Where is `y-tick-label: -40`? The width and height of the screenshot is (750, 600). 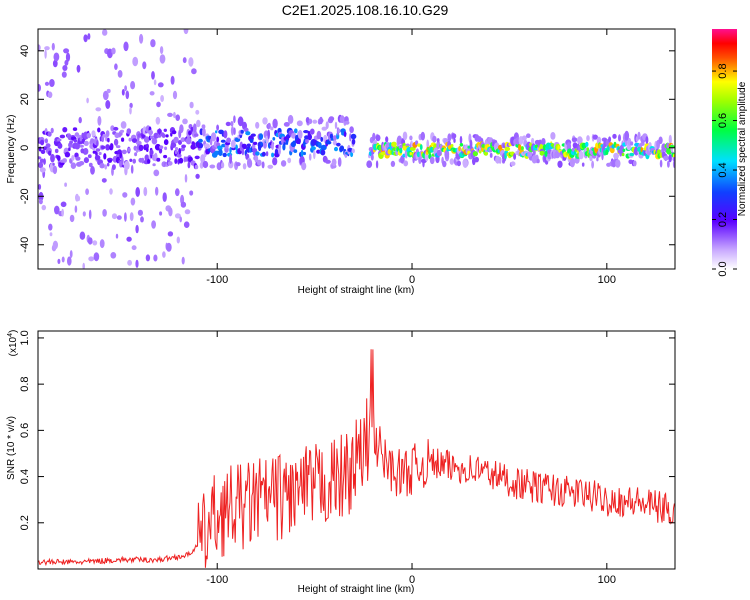
y-tick-label: -40 is located at coordinates (25, 245).